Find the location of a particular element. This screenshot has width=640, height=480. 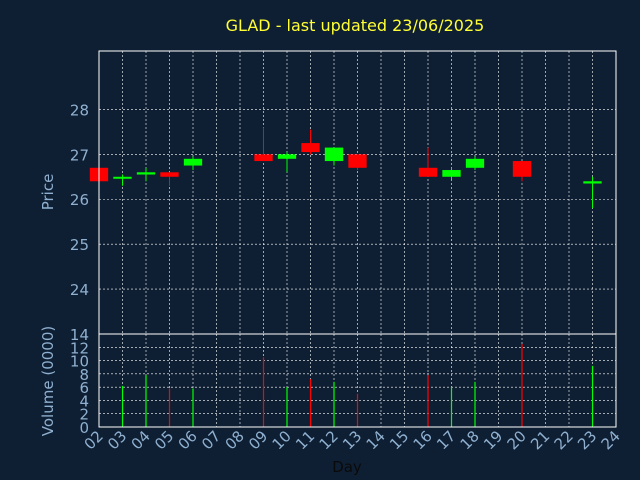

volume-tick-label: 0 is located at coordinates (84, 428).